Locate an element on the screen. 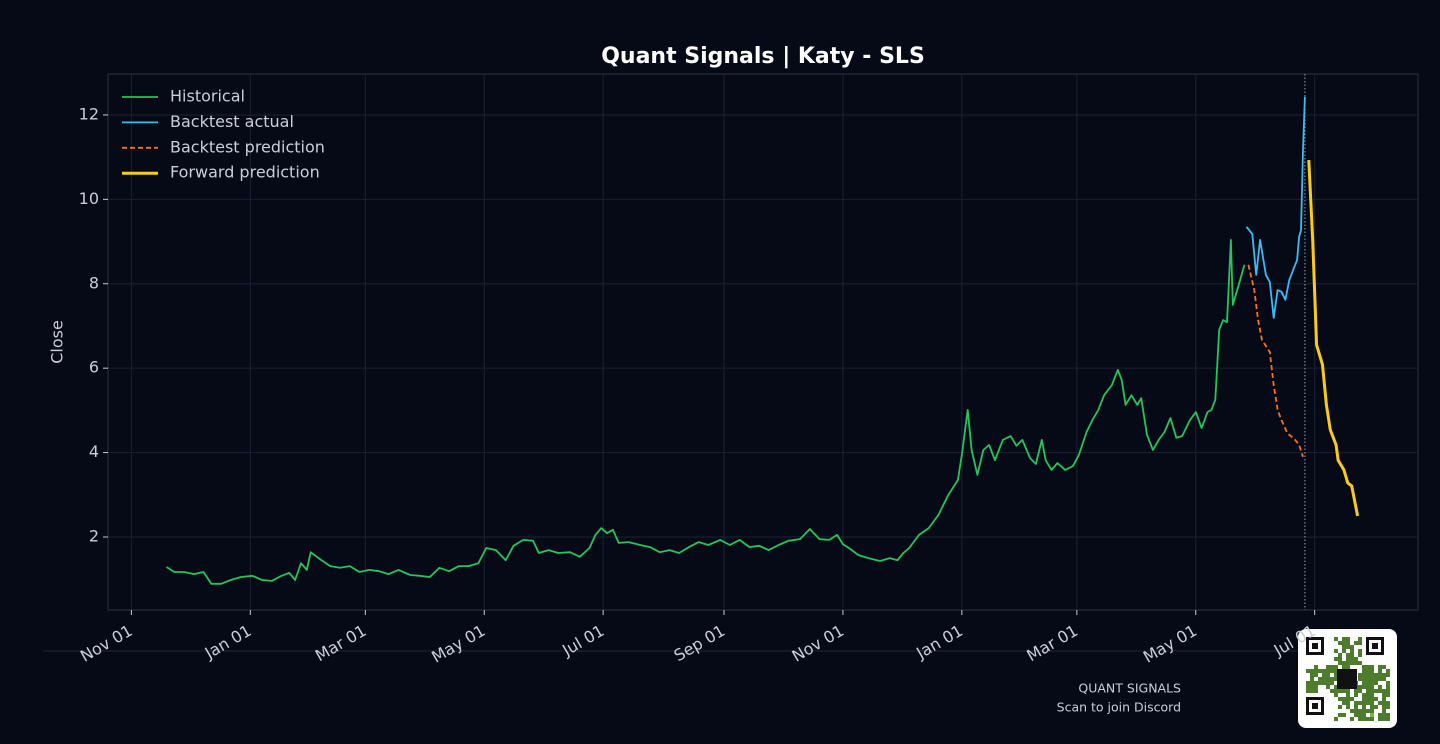 Image resolution: width=1440 pixels, height=744 pixels. qr-finder is located at coordinates (1315, 706).